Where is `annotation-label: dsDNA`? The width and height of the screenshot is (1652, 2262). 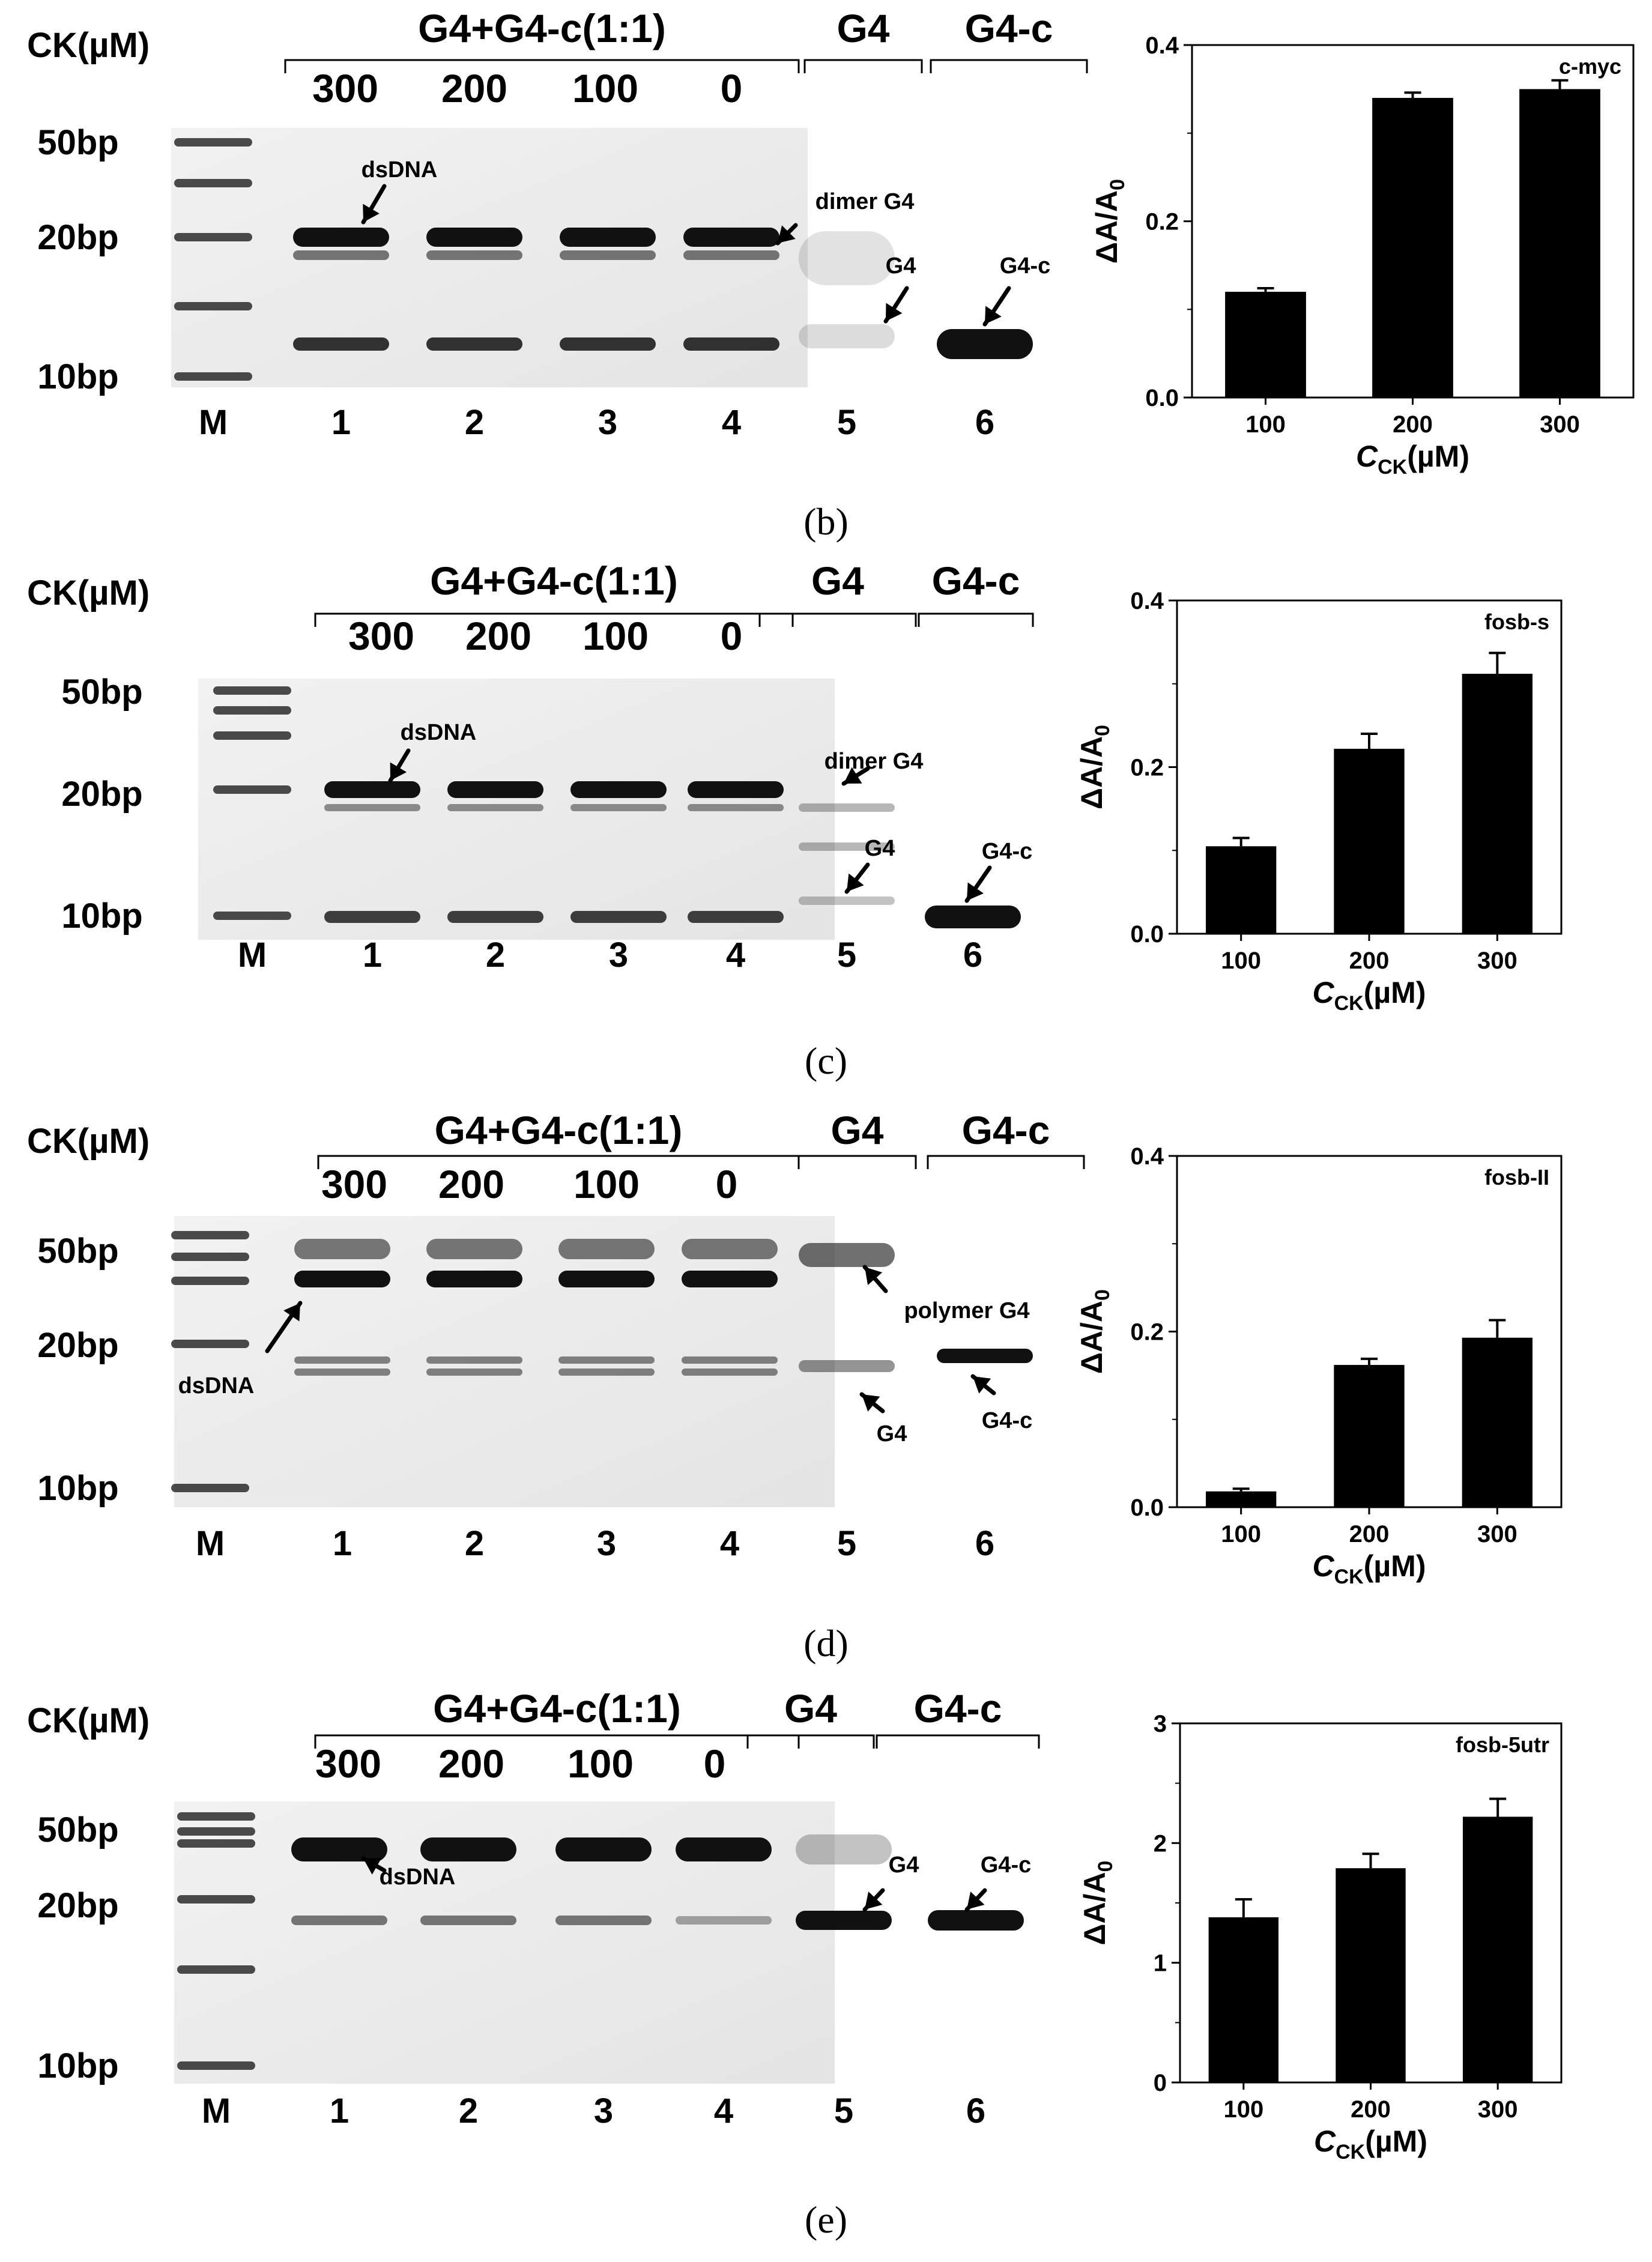 annotation-label: dsDNA is located at coordinates (217, 1386).